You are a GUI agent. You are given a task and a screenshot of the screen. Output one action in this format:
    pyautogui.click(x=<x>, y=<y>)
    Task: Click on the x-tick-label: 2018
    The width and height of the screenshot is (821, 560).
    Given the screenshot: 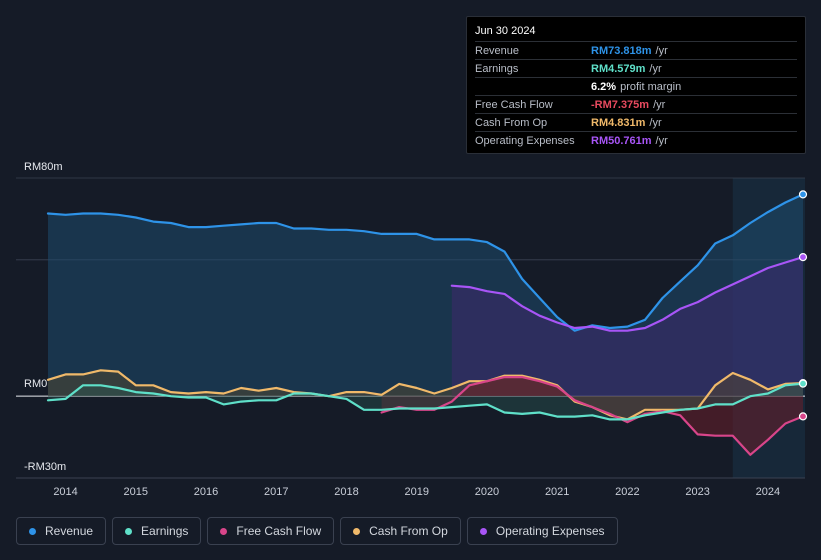 What is the action you would take?
    pyautogui.click(x=346, y=492)
    